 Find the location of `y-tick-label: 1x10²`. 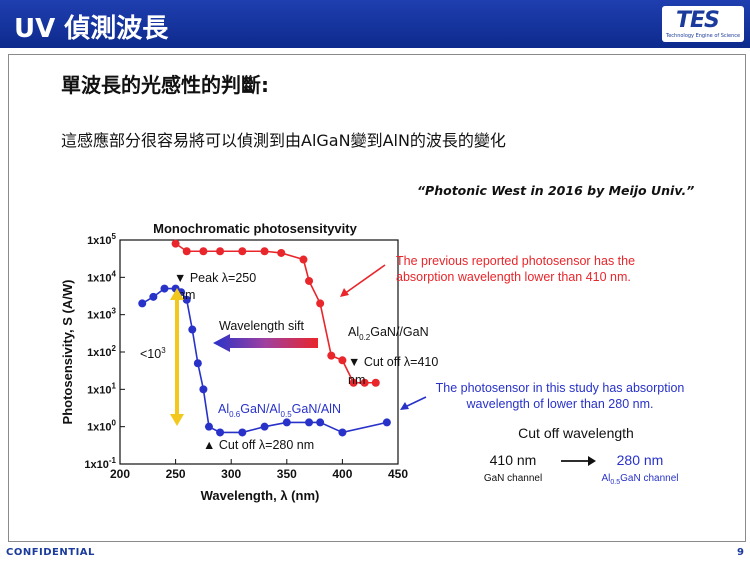

y-tick-label: 1x10² is located at coordinates (101, 351).